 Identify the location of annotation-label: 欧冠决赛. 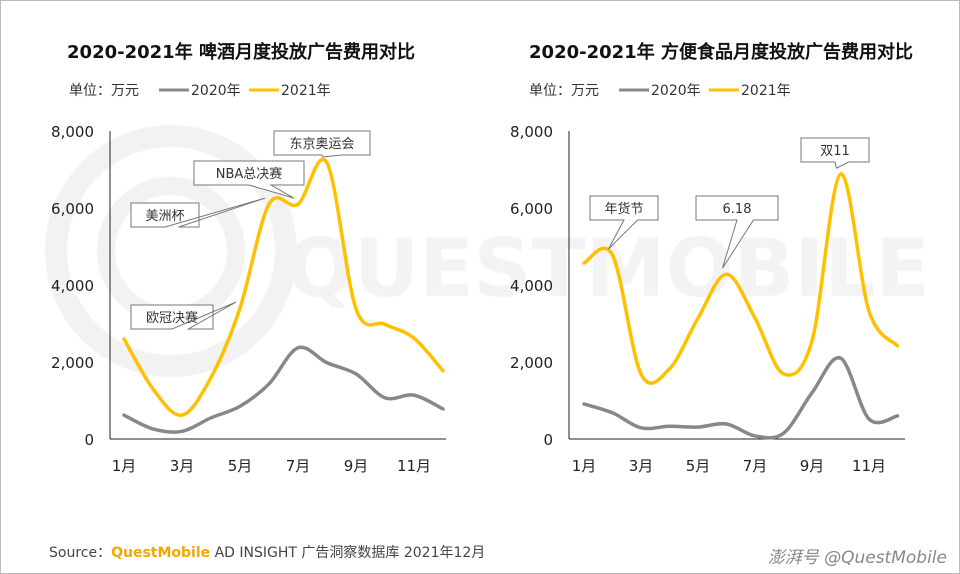
(172, 318).